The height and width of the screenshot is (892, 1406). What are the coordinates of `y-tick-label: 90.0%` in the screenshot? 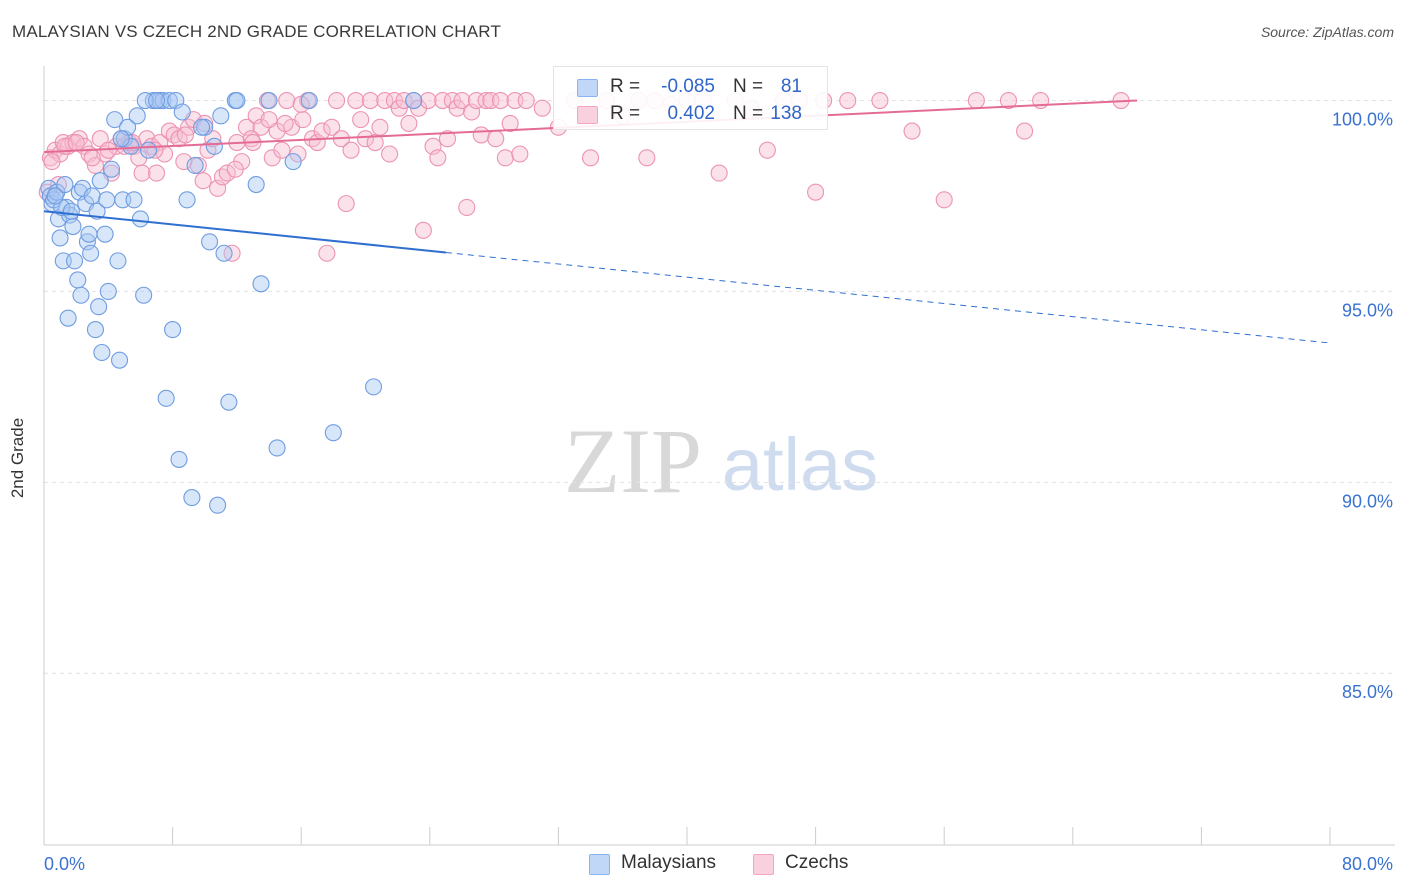 It's located at (1367, 501).